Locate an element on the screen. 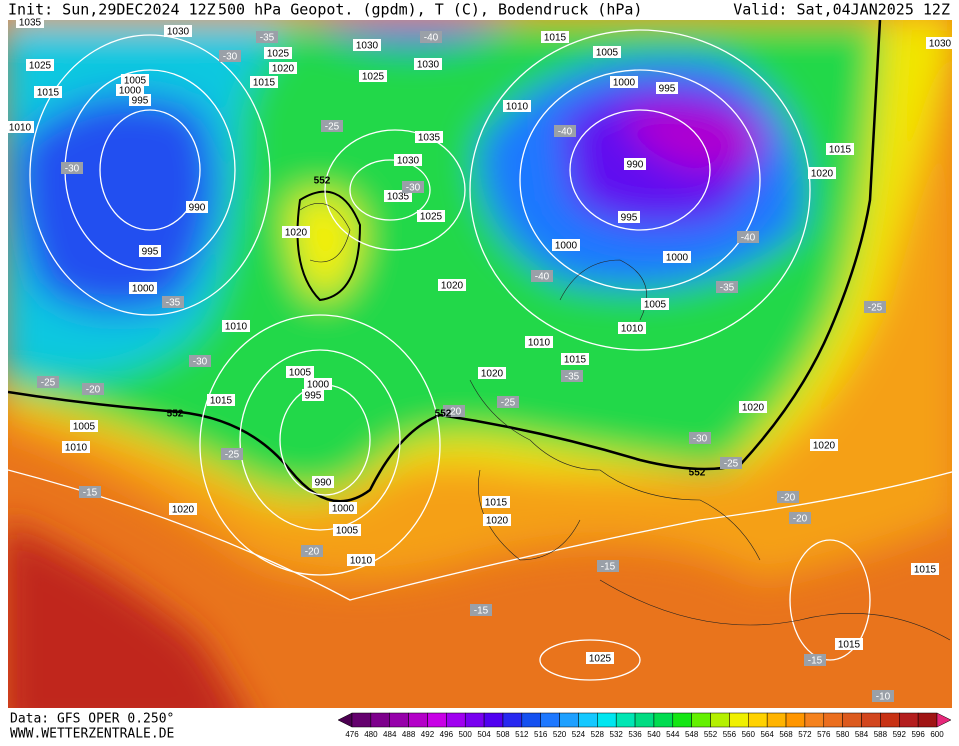 The height and width of the screenshot is (746, 959). temperature-label-text: -15 is located at coordinates (481, 611).